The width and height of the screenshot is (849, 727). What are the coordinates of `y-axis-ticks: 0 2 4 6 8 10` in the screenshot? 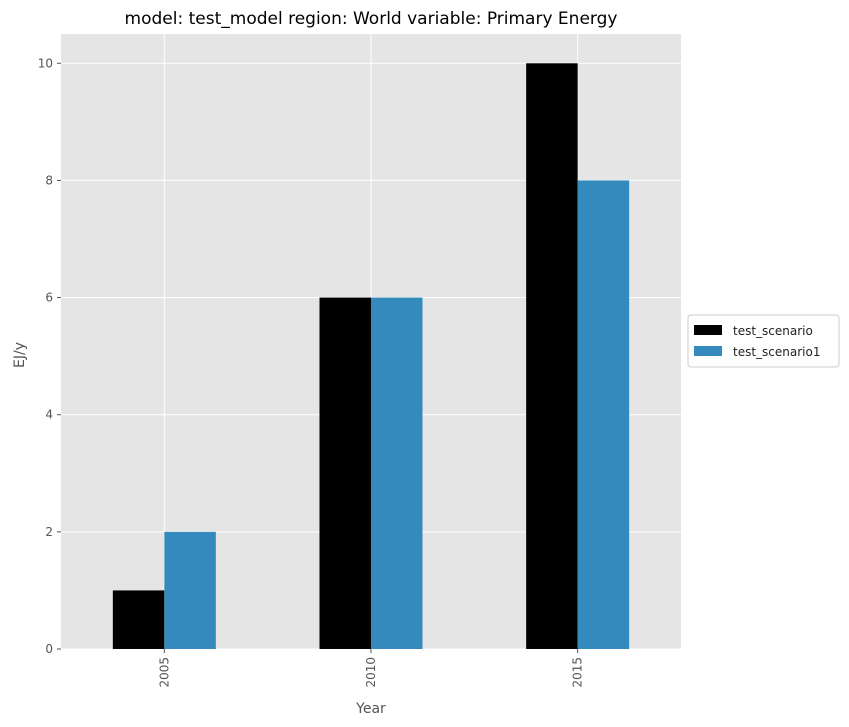 It's located at (49, 356).